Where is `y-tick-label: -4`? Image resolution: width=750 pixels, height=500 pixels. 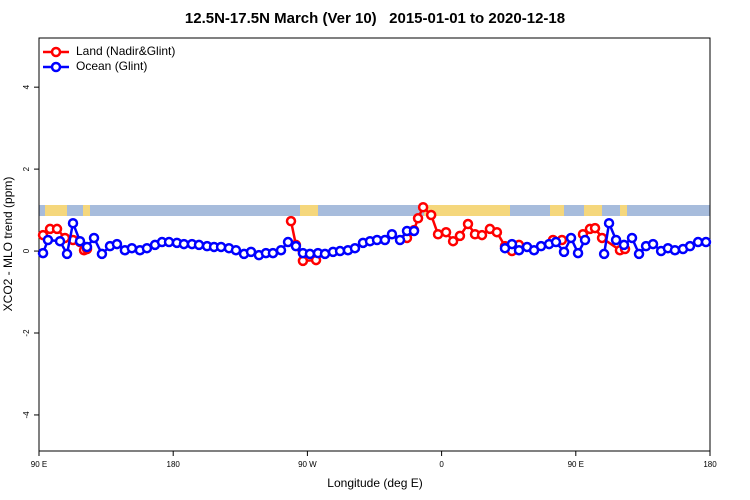
y-tick-label: -4 is located at coordinates (26, 415).